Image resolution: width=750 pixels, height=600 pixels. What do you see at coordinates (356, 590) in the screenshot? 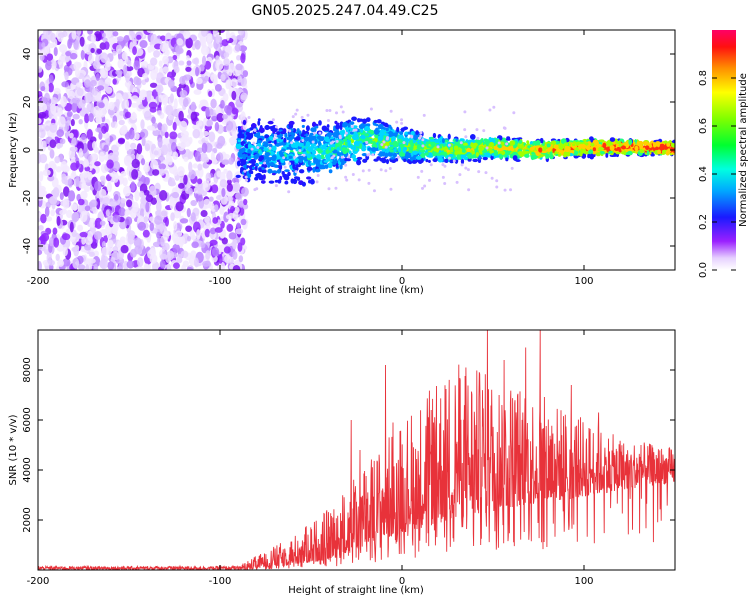
I see `snr-x-axis-label: Height of straight line (km)` at bounding box center [356, 590].